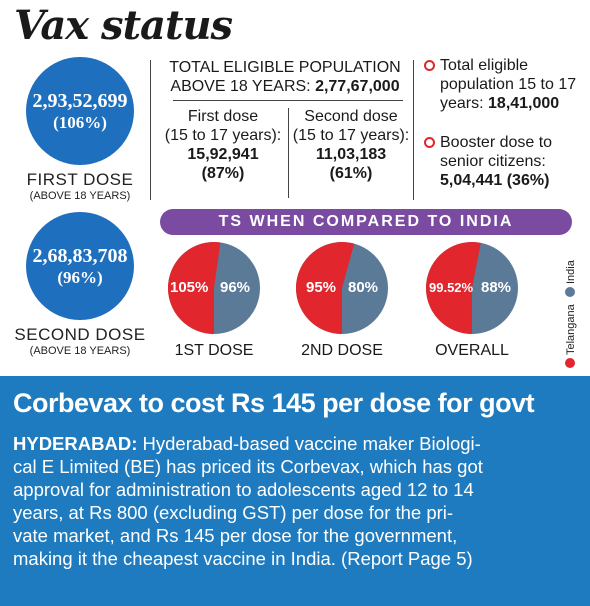 The image size is (590, 606). What do you see at coordinates (524, 103) in the screenshot?
I see `right-item1-value: 18,41,000` at bounding box center [524, 103].